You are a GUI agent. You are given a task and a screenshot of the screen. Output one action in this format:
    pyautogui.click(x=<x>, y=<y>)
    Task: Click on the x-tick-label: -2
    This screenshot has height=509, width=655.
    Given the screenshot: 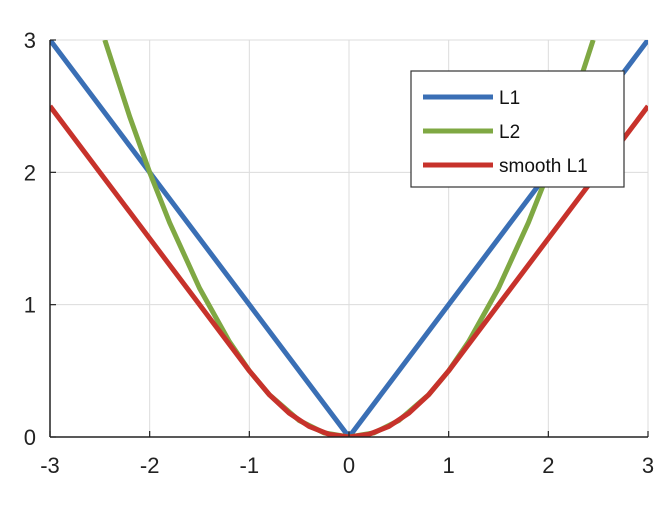 What is the action you would take?
    pyautogui.click(x=150, y=465)
    